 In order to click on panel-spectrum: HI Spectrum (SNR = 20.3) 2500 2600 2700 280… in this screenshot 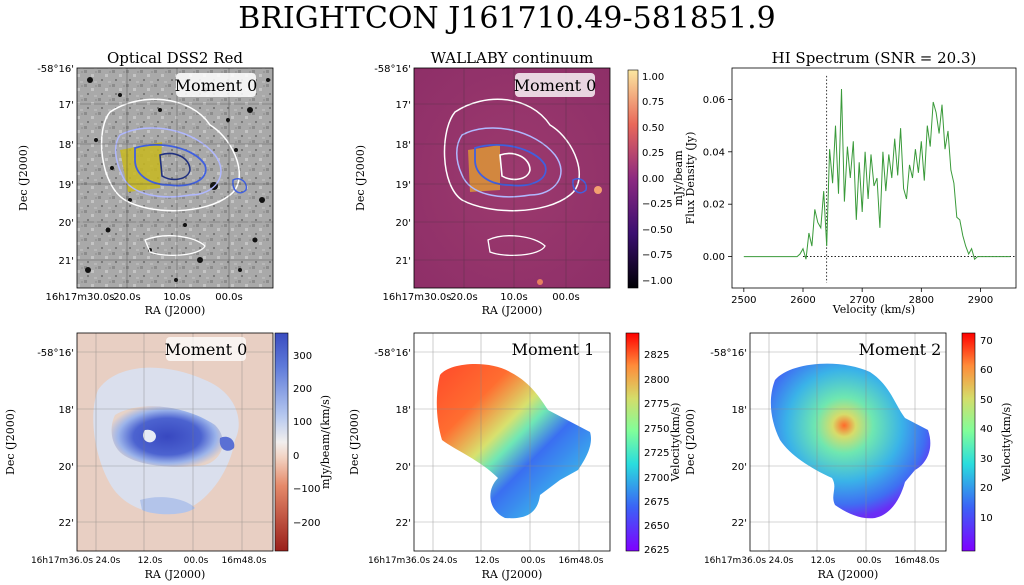, I will do `click(850, 182)`.